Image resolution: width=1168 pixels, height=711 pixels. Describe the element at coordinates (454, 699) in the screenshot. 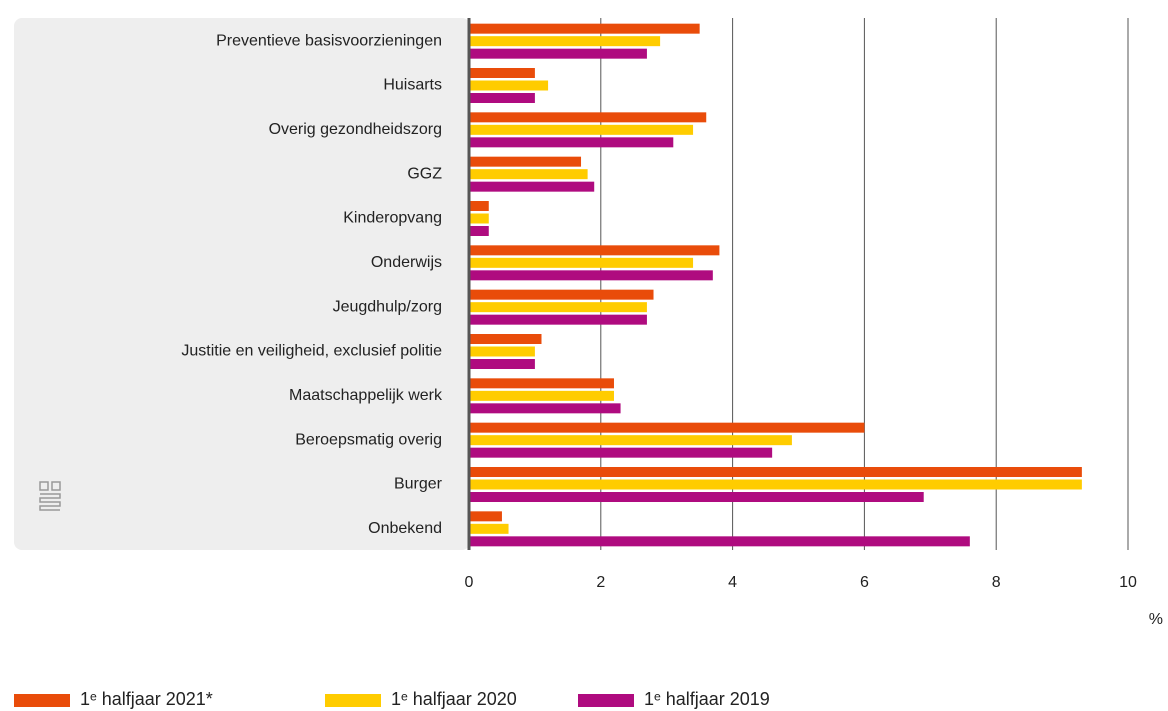

I see `legend-label: 1ᵉ halfjaar 2020` at that location.